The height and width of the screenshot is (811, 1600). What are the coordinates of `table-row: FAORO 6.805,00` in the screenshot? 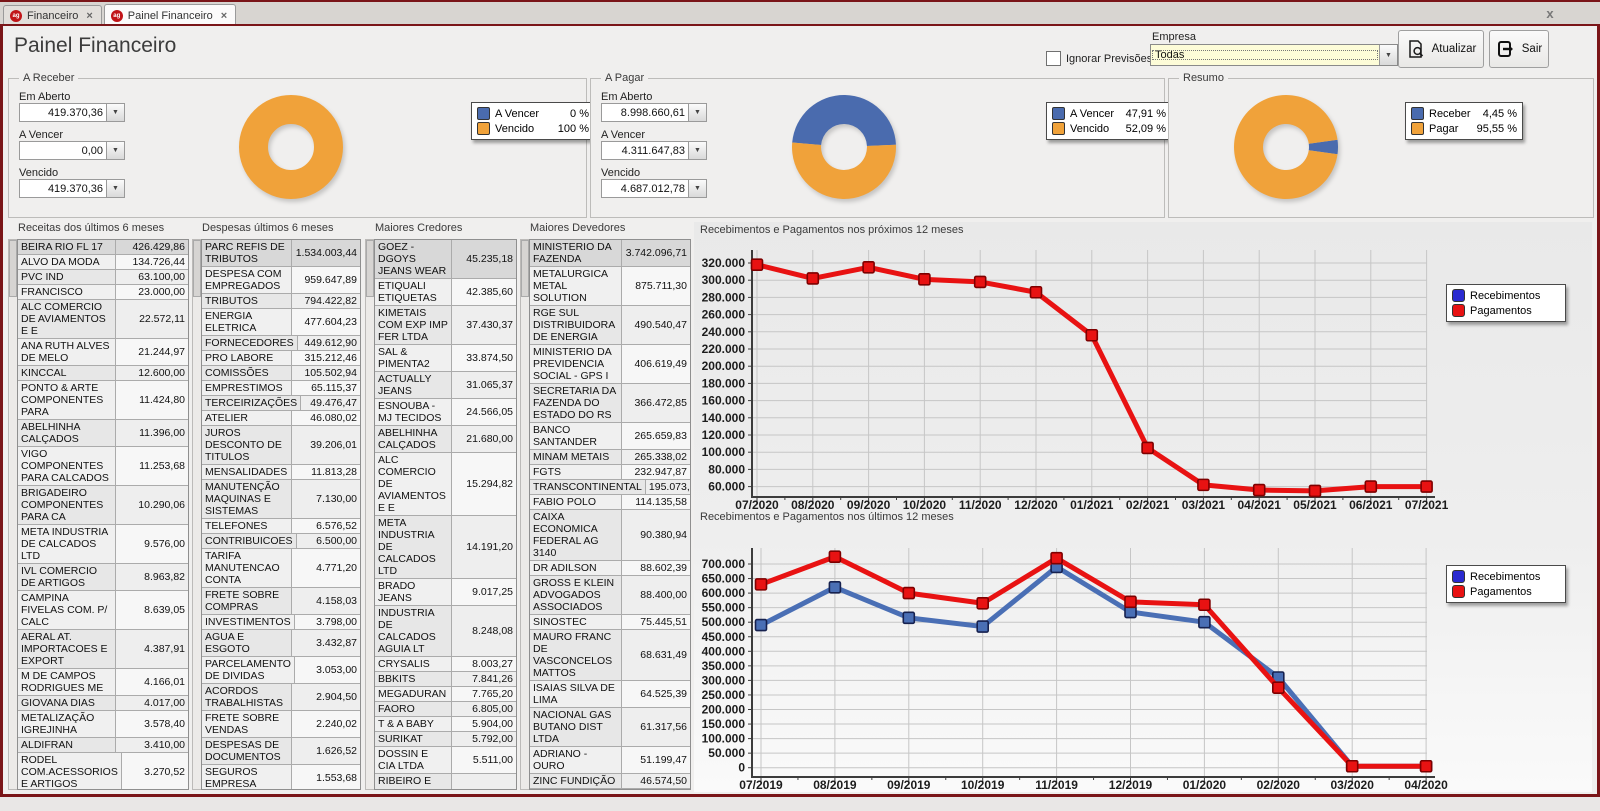 It's located at (445, 709).